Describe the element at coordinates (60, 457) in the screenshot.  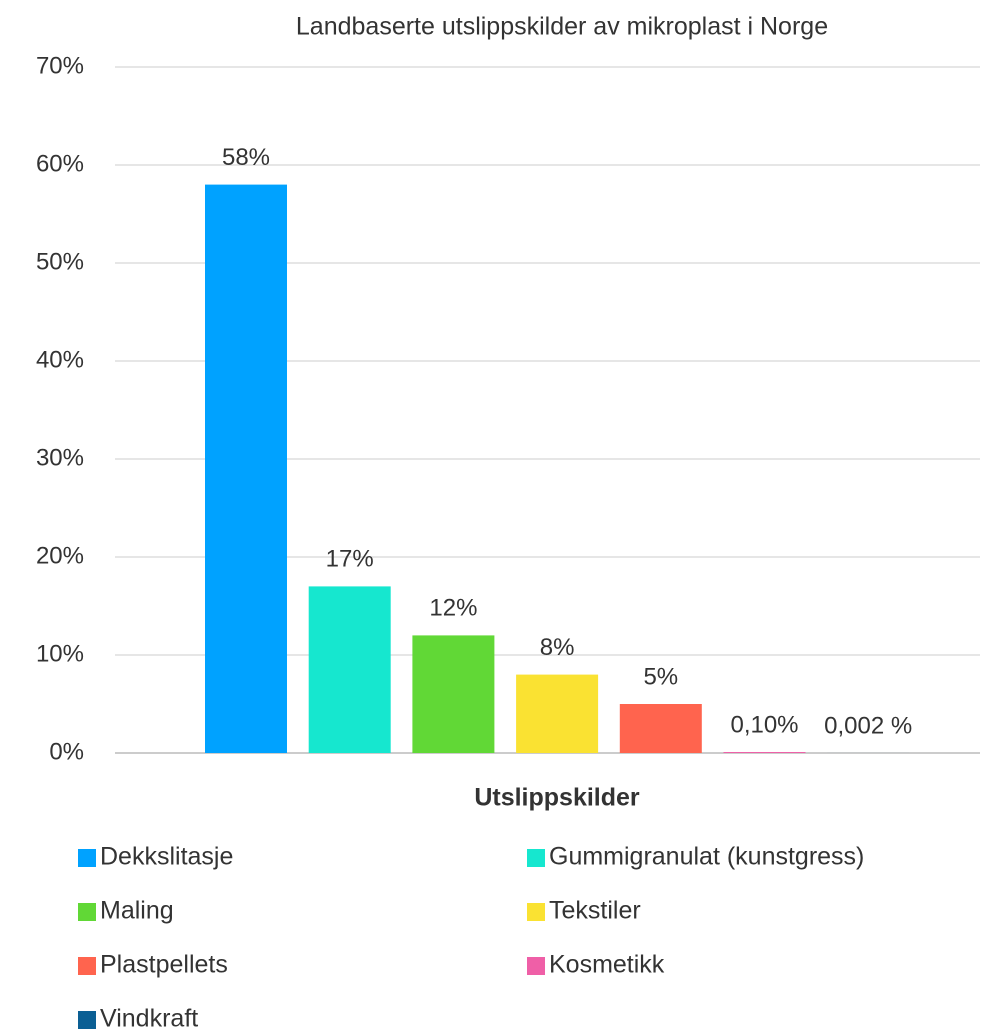
I see `y-tick-label: 30%` at that location.